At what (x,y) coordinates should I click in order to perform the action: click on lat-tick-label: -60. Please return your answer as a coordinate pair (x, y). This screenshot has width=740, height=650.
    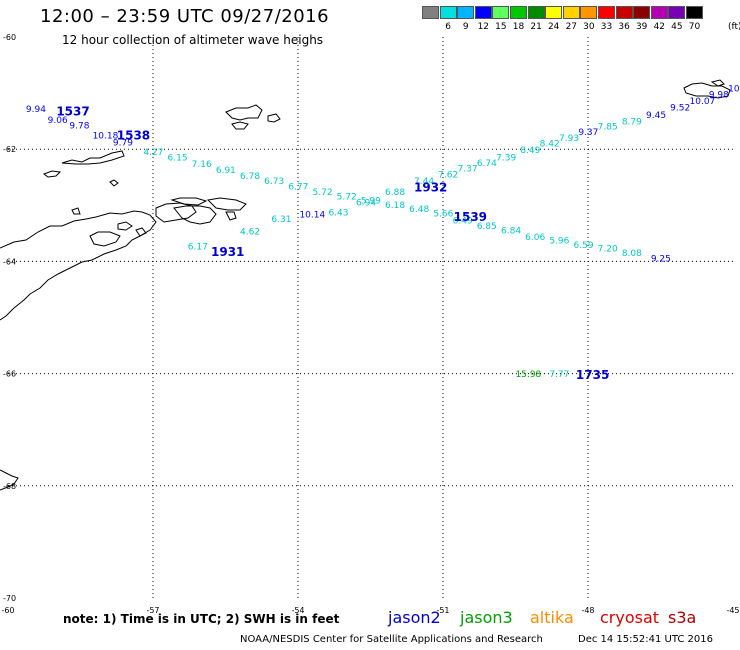
    Looking at the image, I should click on (9, 37).